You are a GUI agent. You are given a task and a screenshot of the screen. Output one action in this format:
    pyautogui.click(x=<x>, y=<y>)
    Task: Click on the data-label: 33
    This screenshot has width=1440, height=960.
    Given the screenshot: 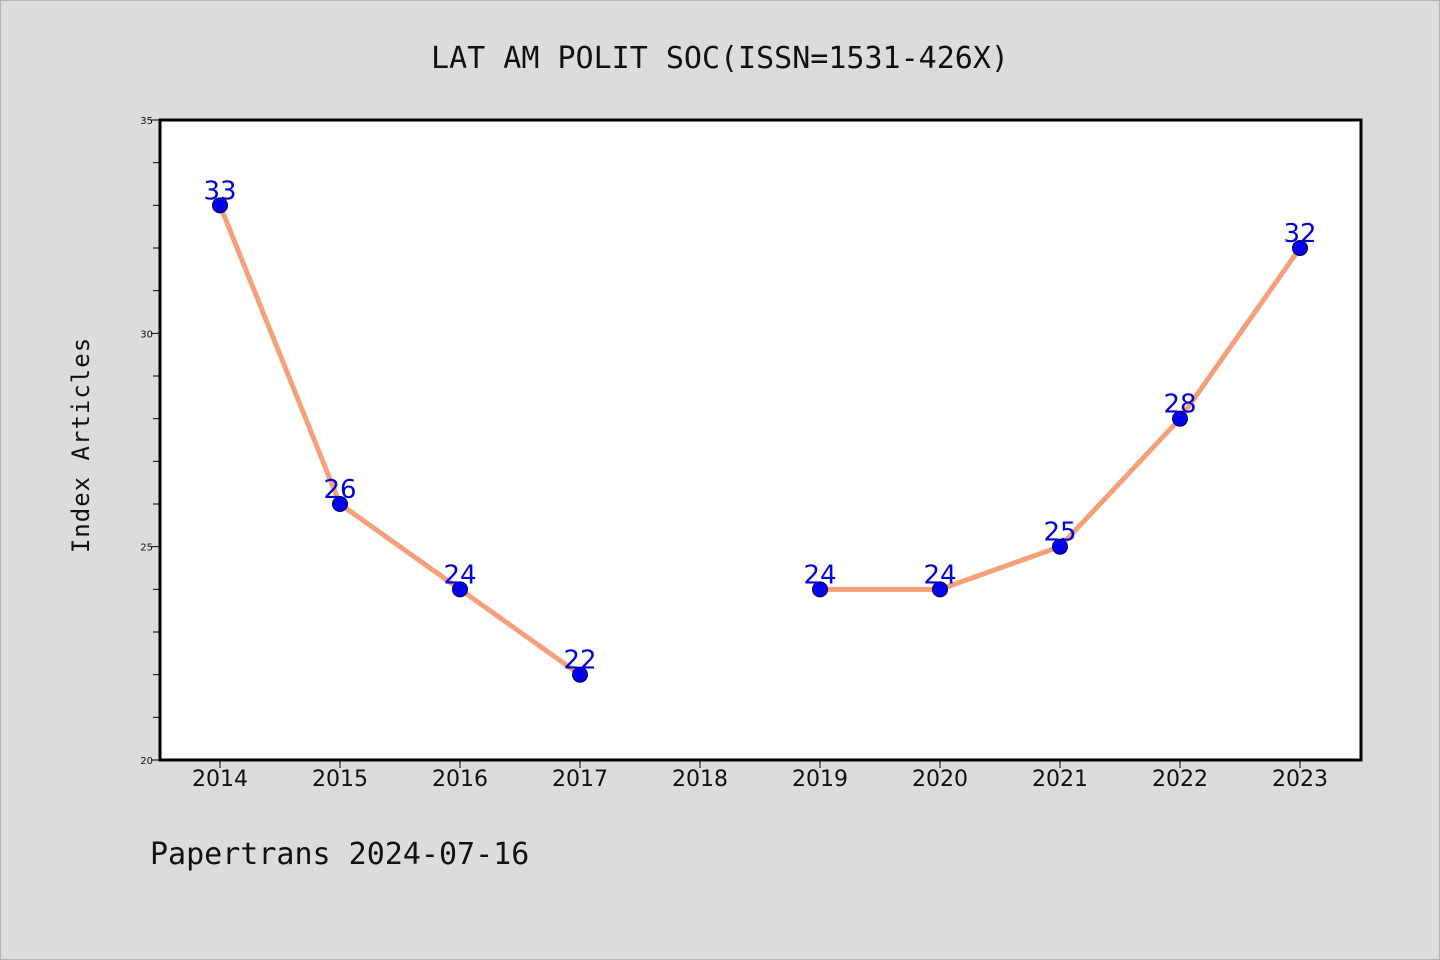 What is the action you would take?
    pyautogui.click(x=219, y=191)
    